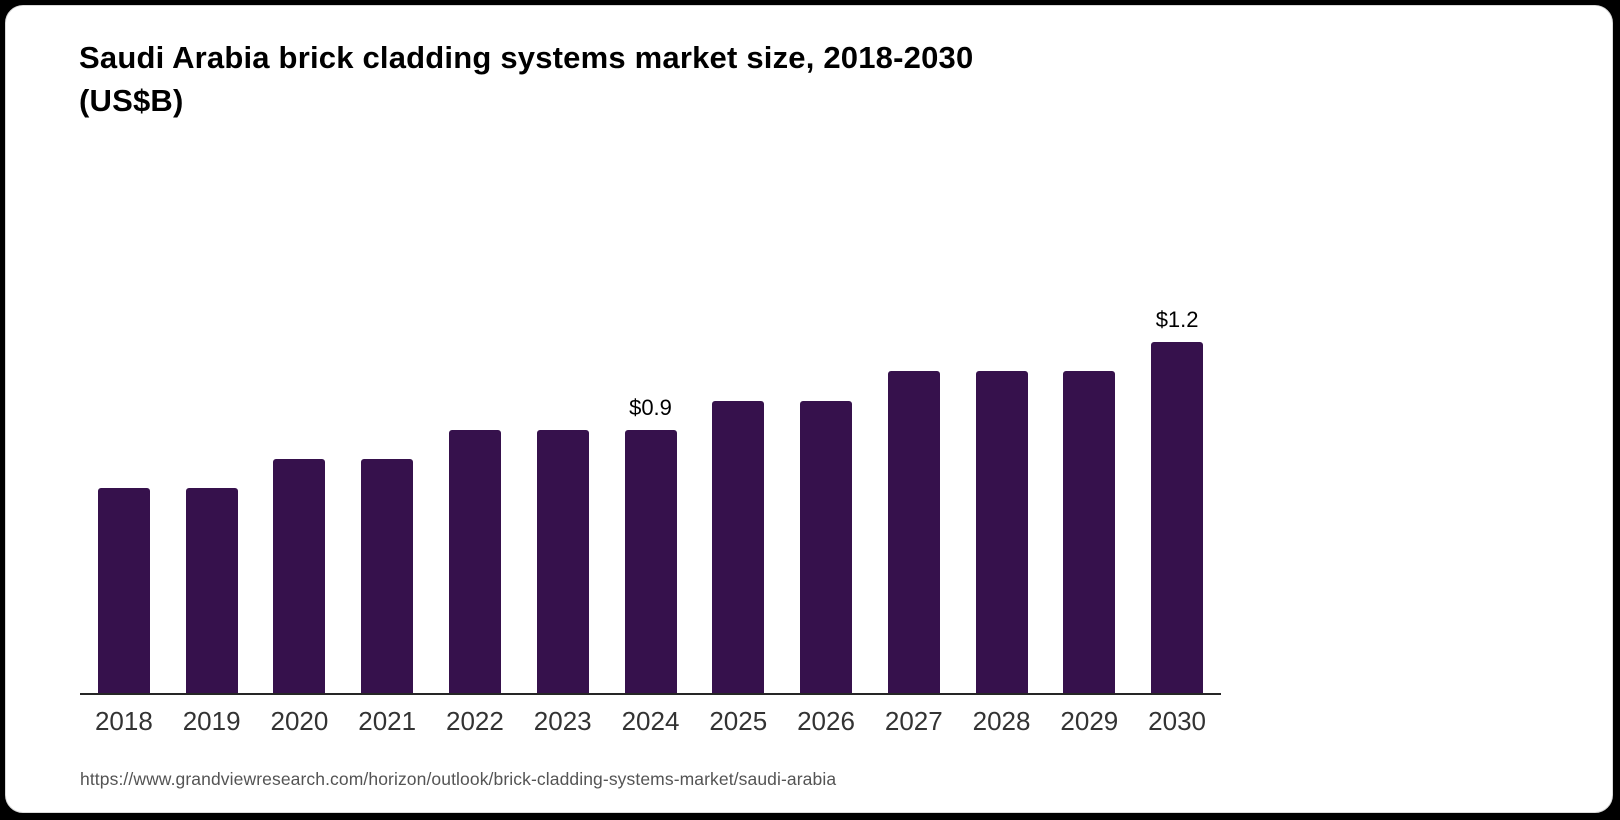 The height and width of the screenshot is (820, 1620). What do you see at coordinates (826, 721) in the screenshot?
I see `x-tick-label-2026: 2026` at bounding box center [826, 721].